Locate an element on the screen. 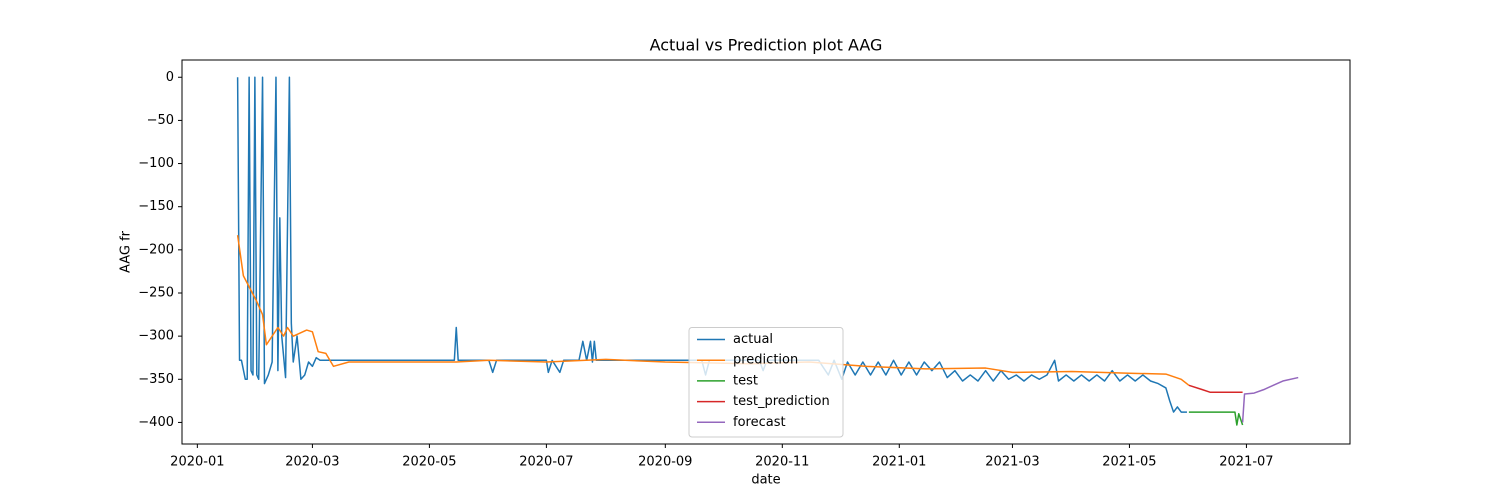 This screenshot has width=1500, height=500. x-tick-label: 2021-07 is located at coordinates (1246, 462).